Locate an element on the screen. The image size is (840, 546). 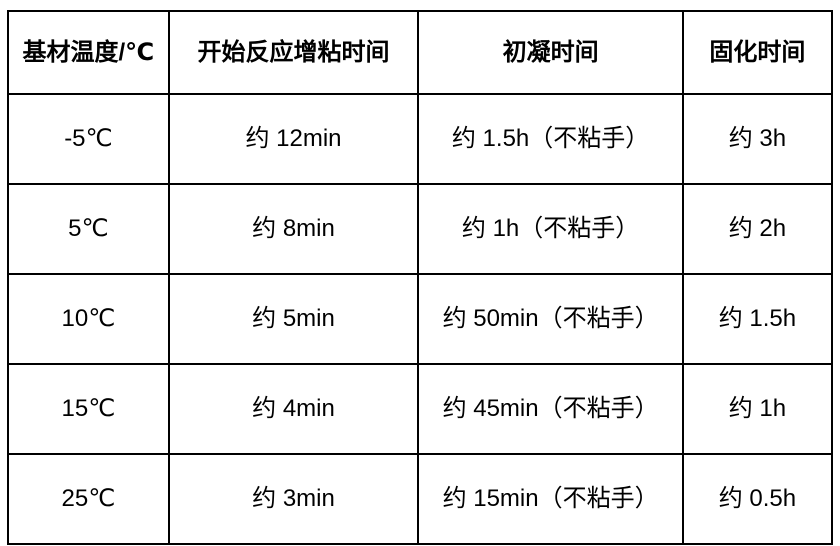
cell-initial-set-time: 约 1.5h（不粘手） is located at coordinates (550, 139).